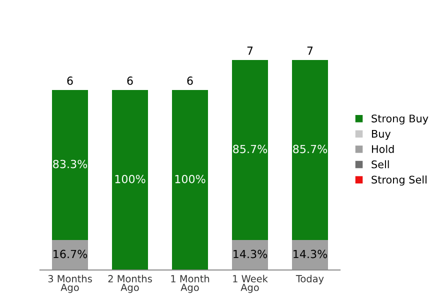  What do you see at coordinates (250, 283) in the screenshot?
I see `x-tick-label: 1 Week Ago` at bounding box center [250, 283].